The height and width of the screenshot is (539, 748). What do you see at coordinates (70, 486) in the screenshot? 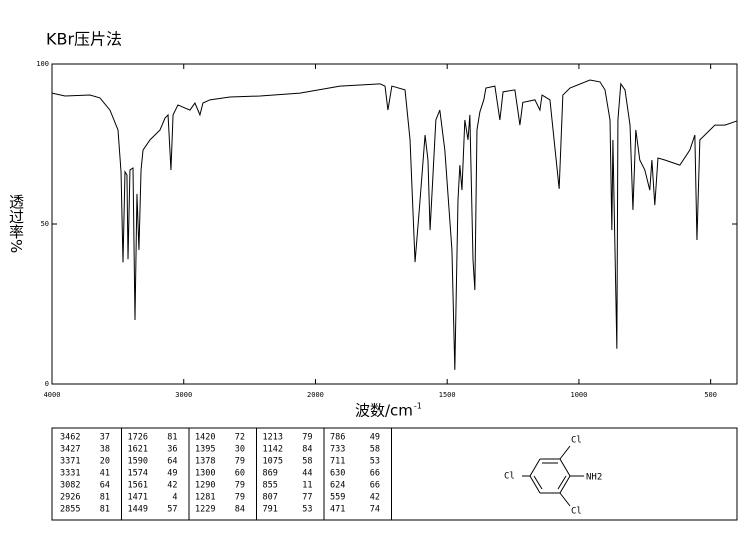
I see `peak-wavenumber: 3082` at bounding box center [70, 486].